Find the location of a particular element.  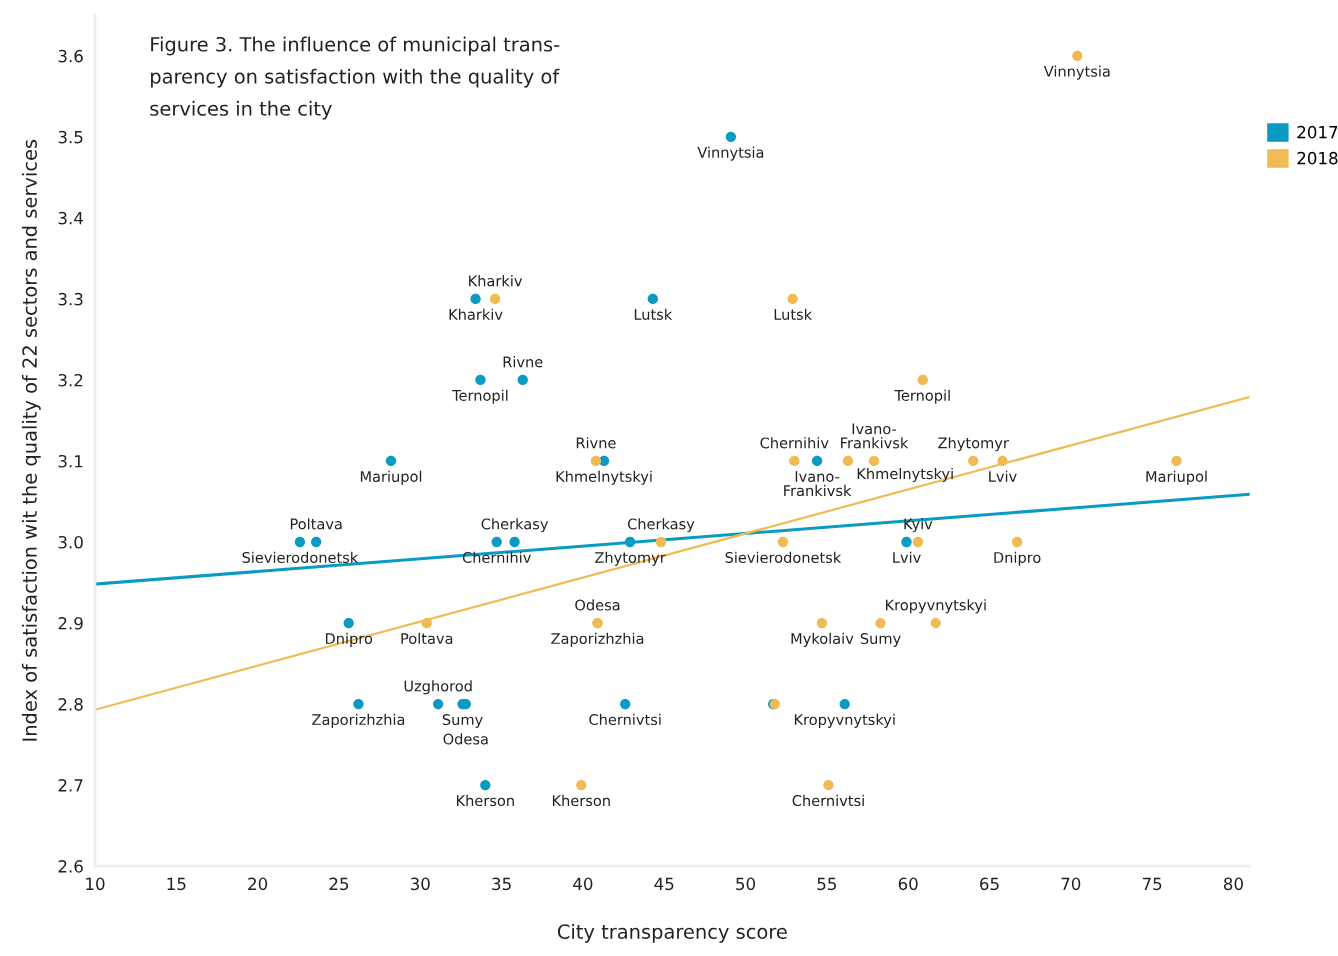

x-tick-label: 55 is located at coordinates (826, 884).